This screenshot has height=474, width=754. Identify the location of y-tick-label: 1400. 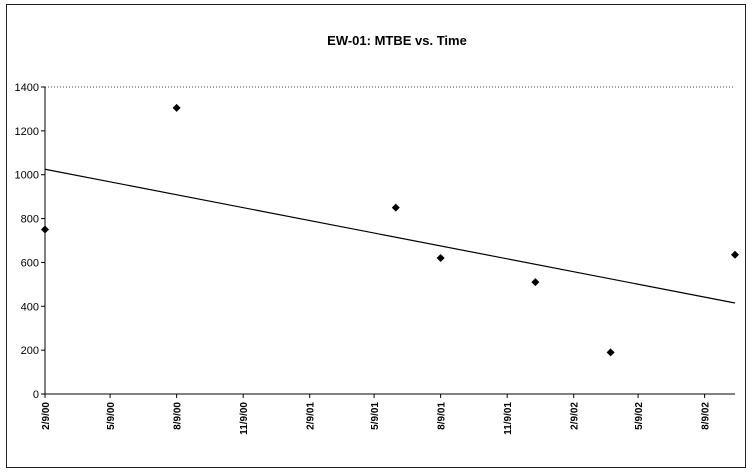
(27, 88).